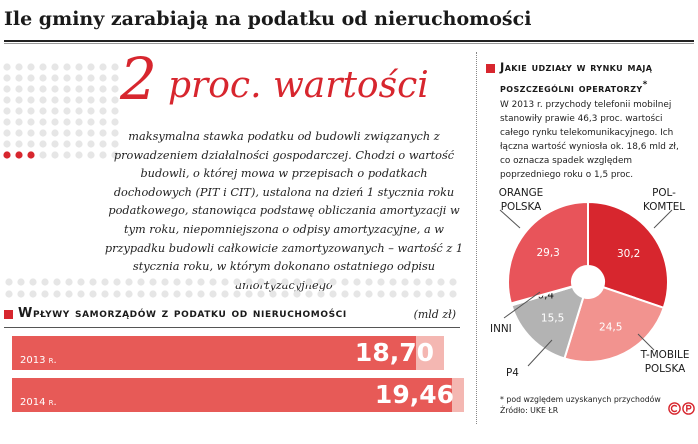 This screenshot has width=698, height=444. I want to click on bar-value-label-2013: 18,70, so click(394, 352).